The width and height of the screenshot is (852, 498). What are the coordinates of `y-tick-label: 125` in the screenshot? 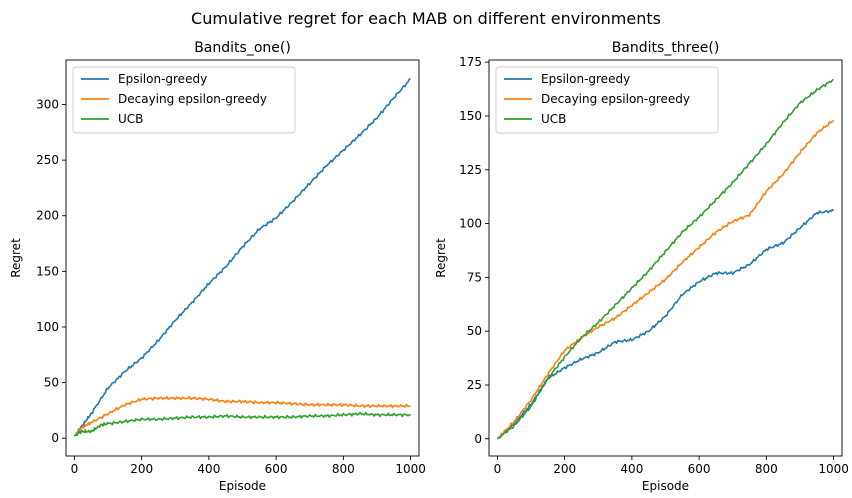 It's located at (470, 170).